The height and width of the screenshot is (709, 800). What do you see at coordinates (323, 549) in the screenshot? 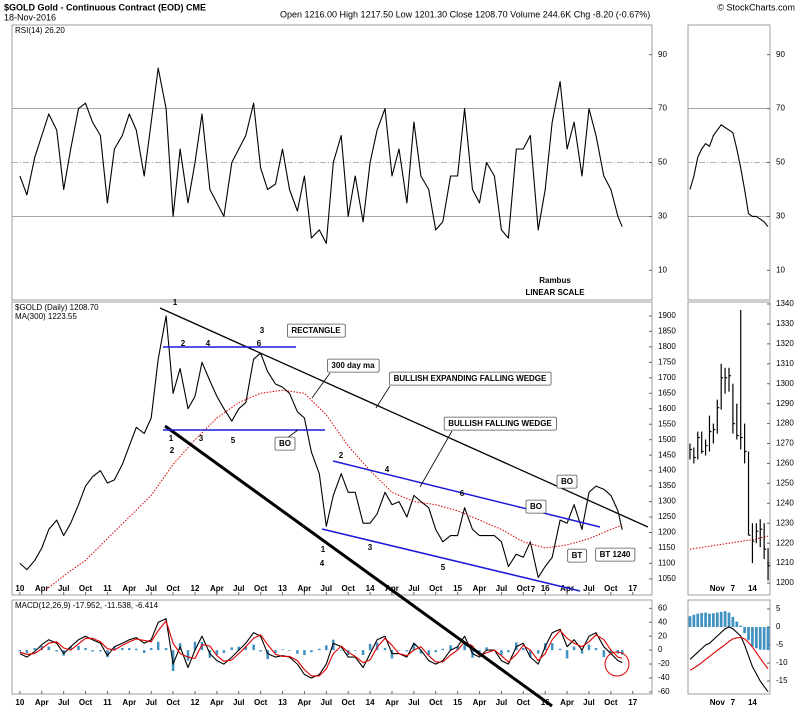
I see `annotation: 1` at bounding box center [323, 549].